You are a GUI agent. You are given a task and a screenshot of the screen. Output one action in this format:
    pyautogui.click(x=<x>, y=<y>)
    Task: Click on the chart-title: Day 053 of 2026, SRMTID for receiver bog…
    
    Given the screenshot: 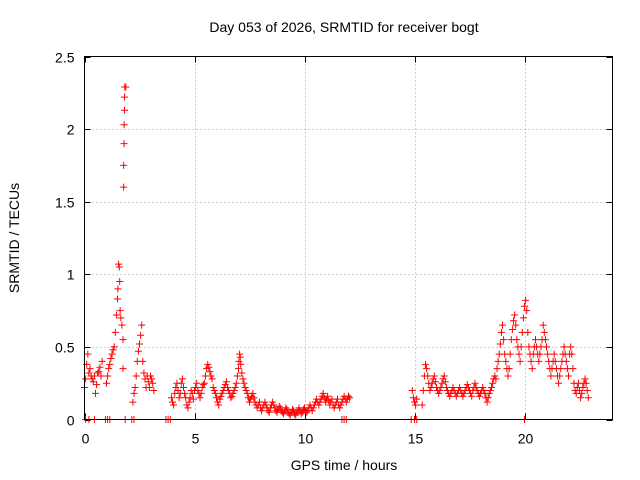 What is the action you would take?
    pyautogui.click(x=343, y=27)
    